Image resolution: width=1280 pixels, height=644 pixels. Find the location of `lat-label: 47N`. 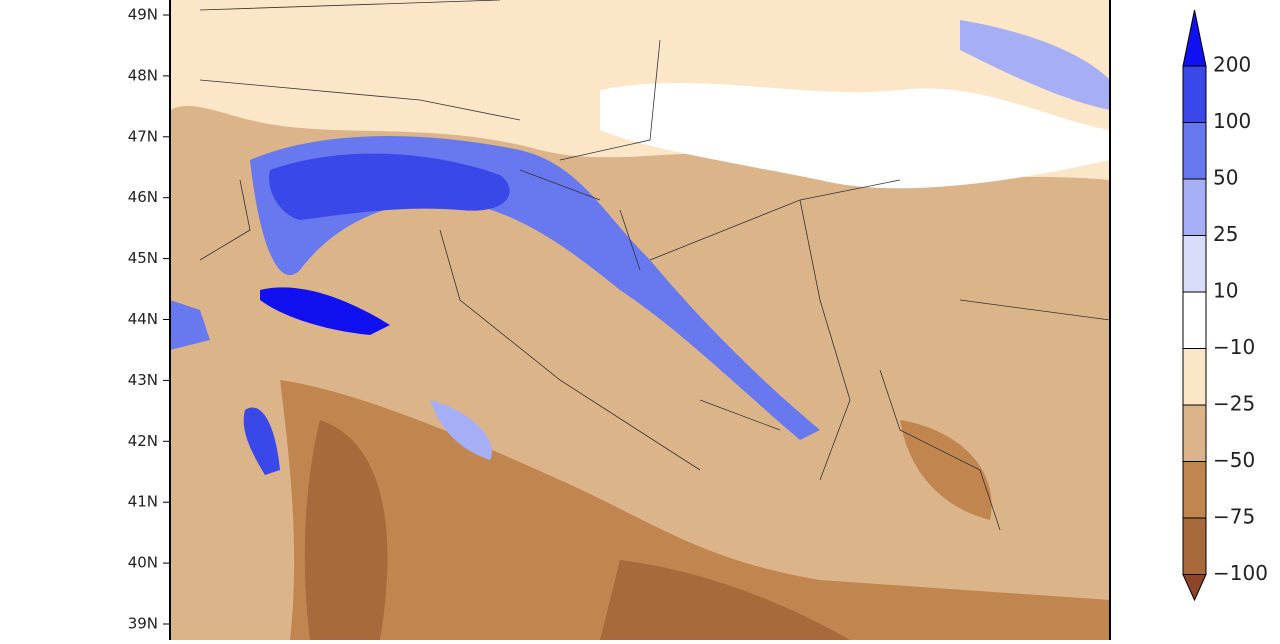

lat-label: 47N is located at coordinates (143, 136).